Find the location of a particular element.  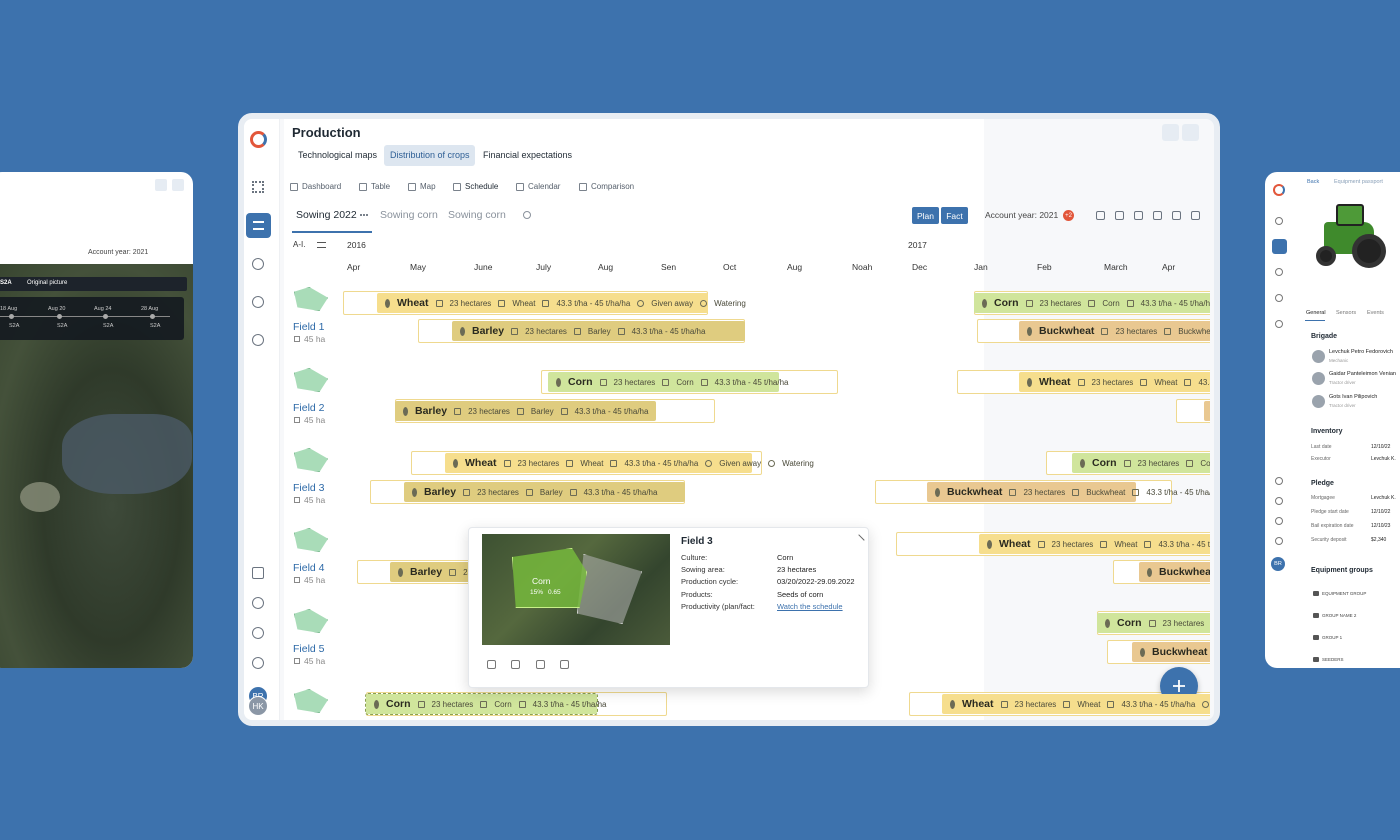

view-tab: Calendar is located at coordinates (544, 186).